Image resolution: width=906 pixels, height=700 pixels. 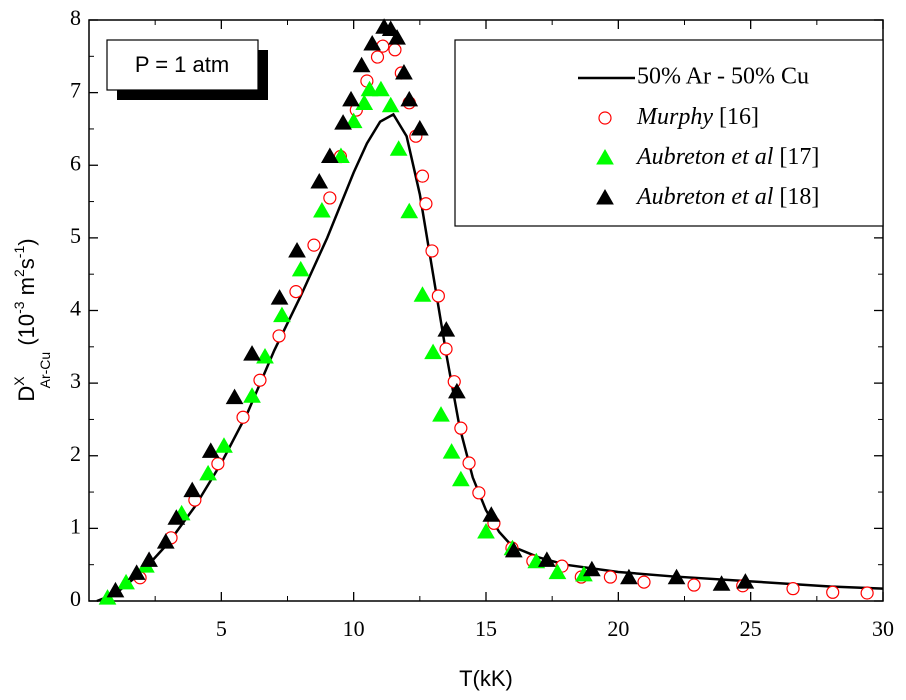 What do you see at coordinates (26, 394) in the screenshot?
I see `y-axis-title-part: D` at bounding box center [26, 394].